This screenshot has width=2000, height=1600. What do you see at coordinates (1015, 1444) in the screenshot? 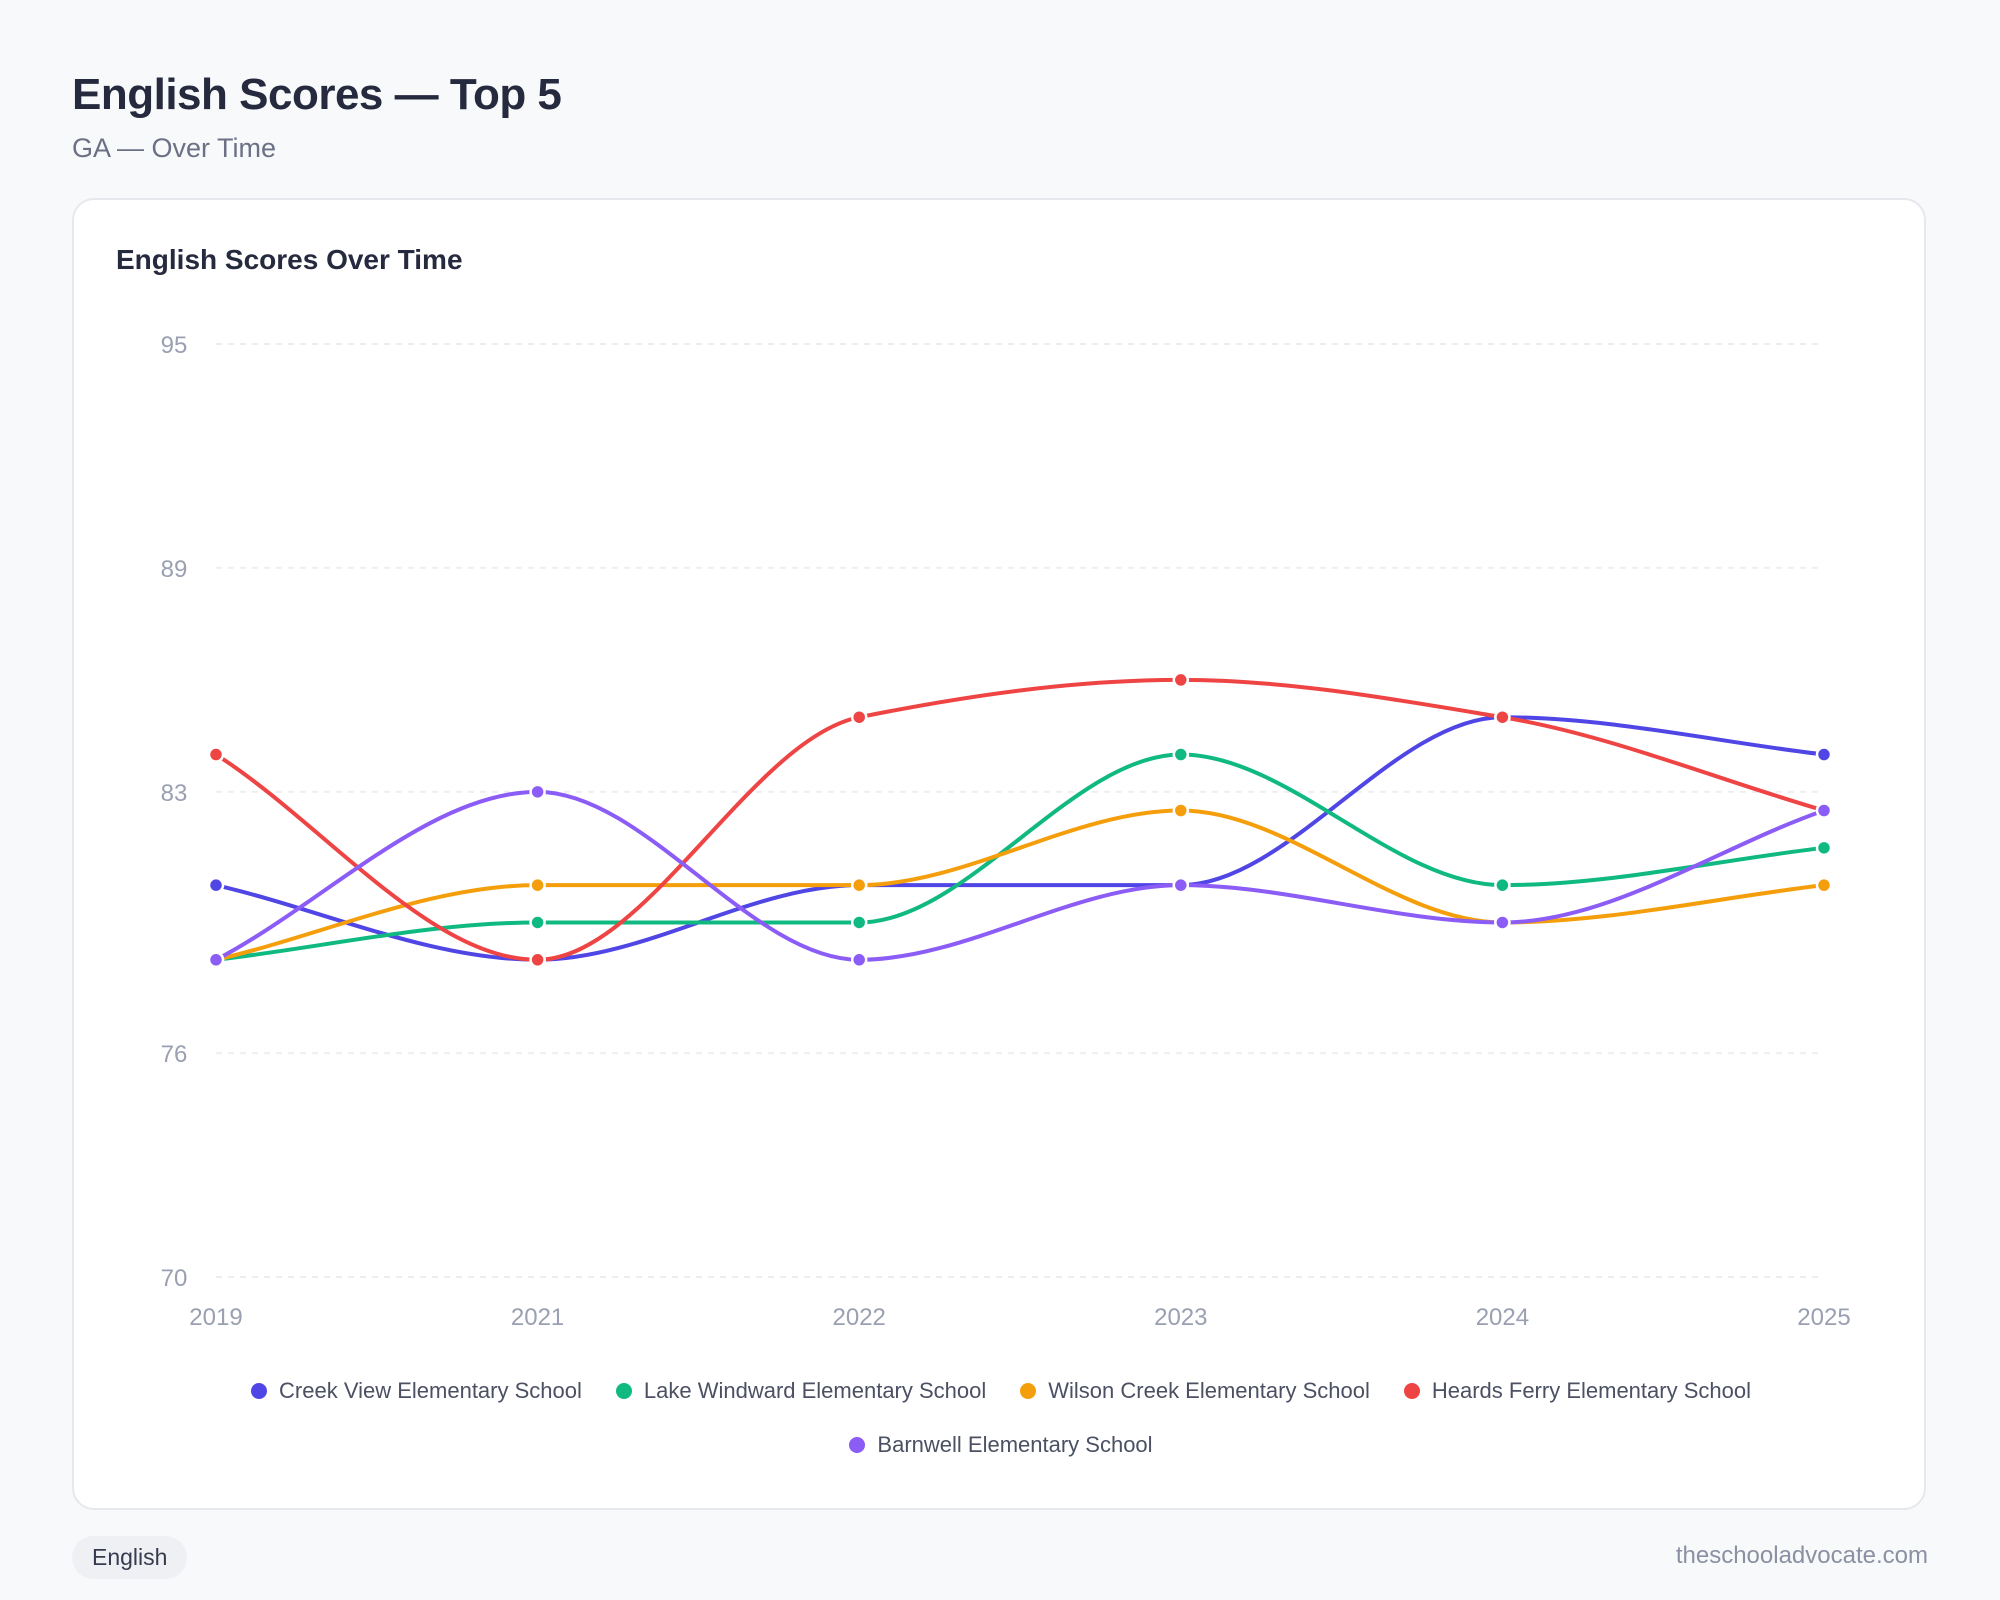
I see `legend-label: Barnwell Elementary School` at bounding box center [1015, 1444].